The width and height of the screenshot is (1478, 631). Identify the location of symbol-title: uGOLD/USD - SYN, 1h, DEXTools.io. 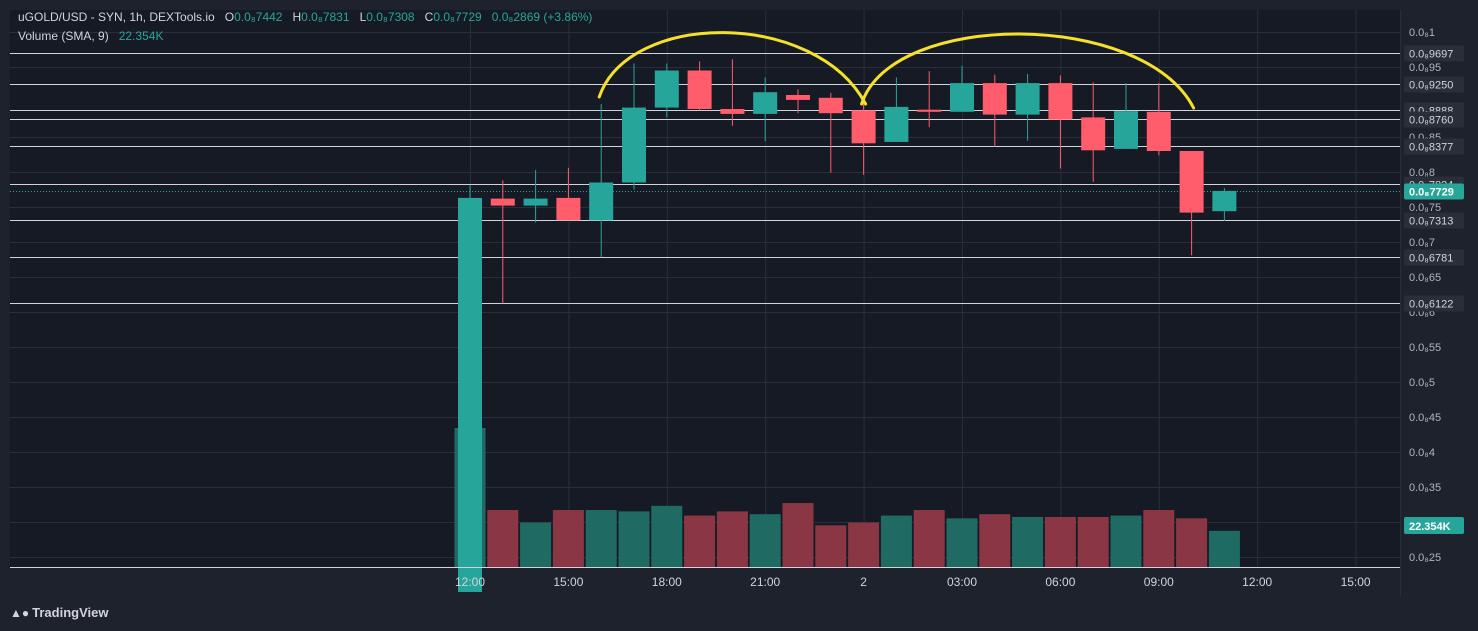
(116, 17).